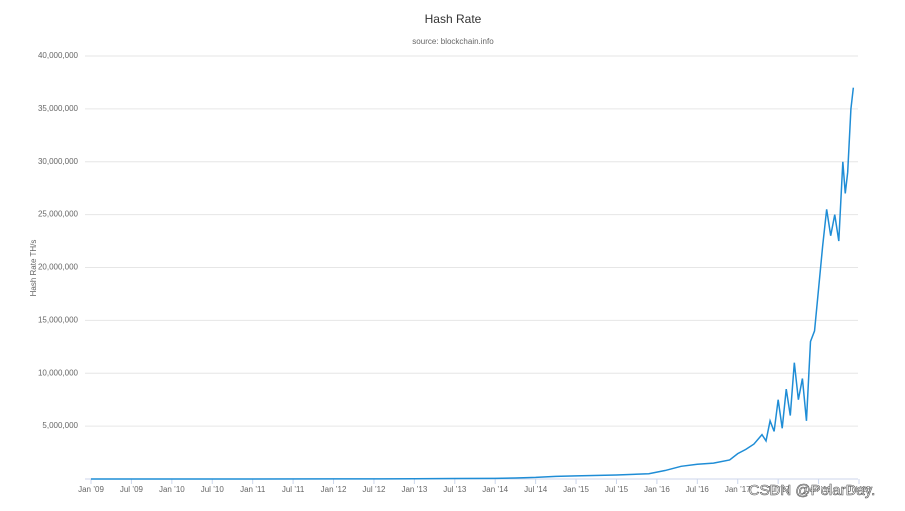 This screenshot has width=905, height=511. I want to click on chart-subtitle: source: blockchain.info, so click(453, 41).